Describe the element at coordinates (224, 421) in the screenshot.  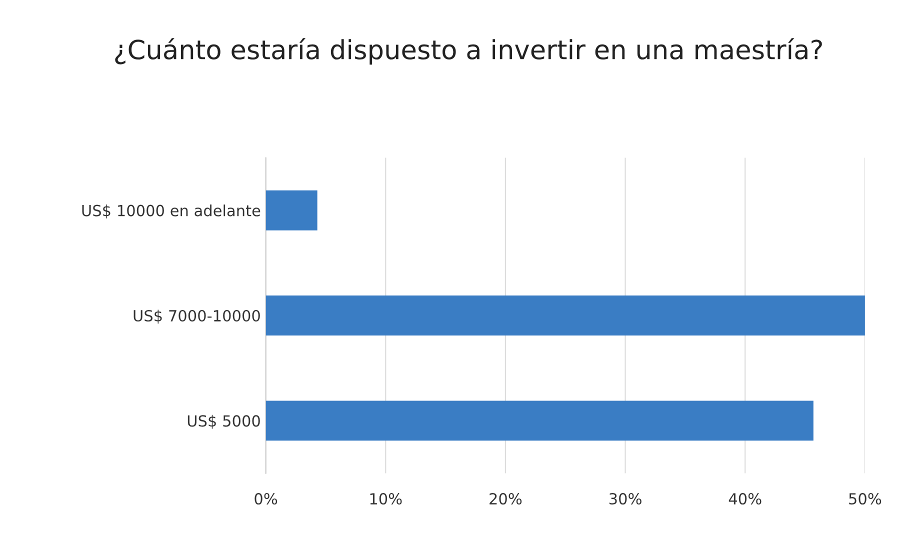
I see `y-tick-label: US$ 5000` at that location.